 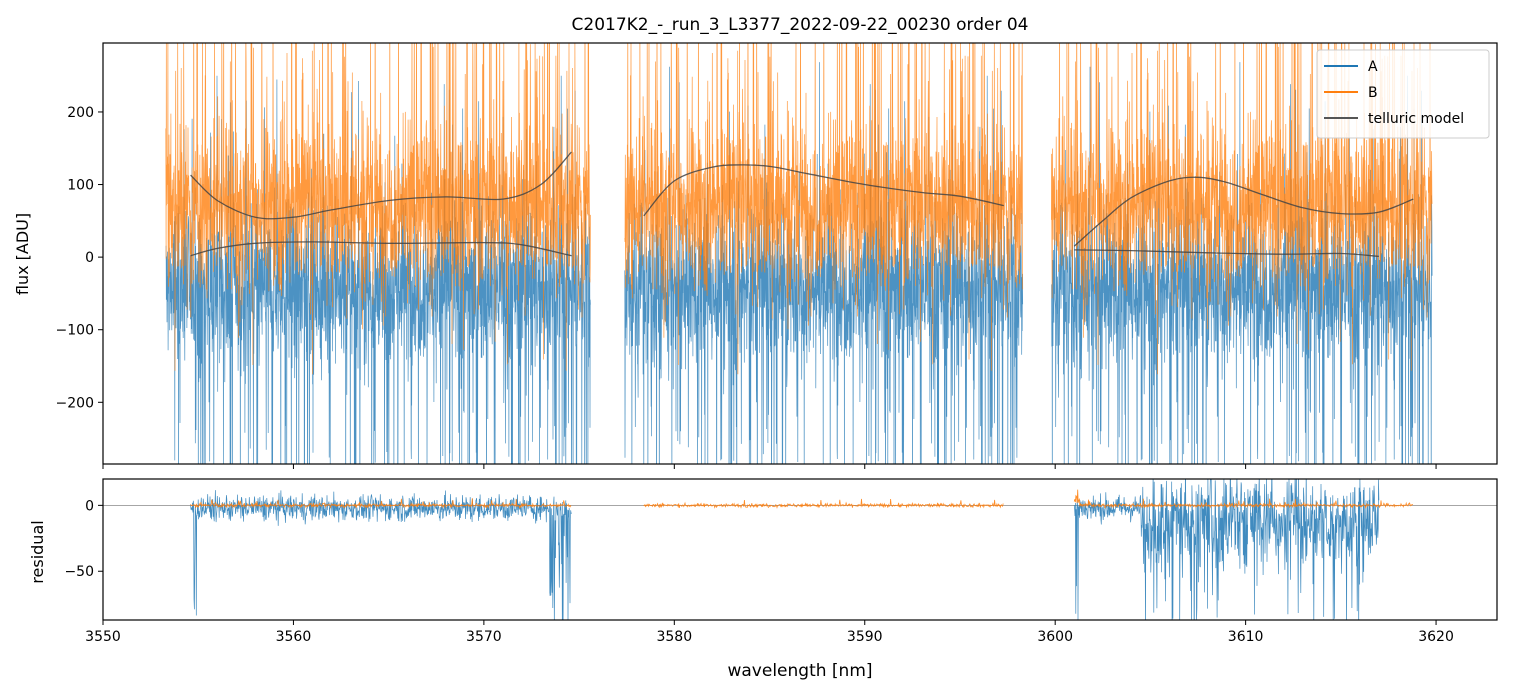 What do you see at coordinates (75, 403) in the screenshot?
I see `flux-y-tick-label: −200` at bounding box center [75, 403].